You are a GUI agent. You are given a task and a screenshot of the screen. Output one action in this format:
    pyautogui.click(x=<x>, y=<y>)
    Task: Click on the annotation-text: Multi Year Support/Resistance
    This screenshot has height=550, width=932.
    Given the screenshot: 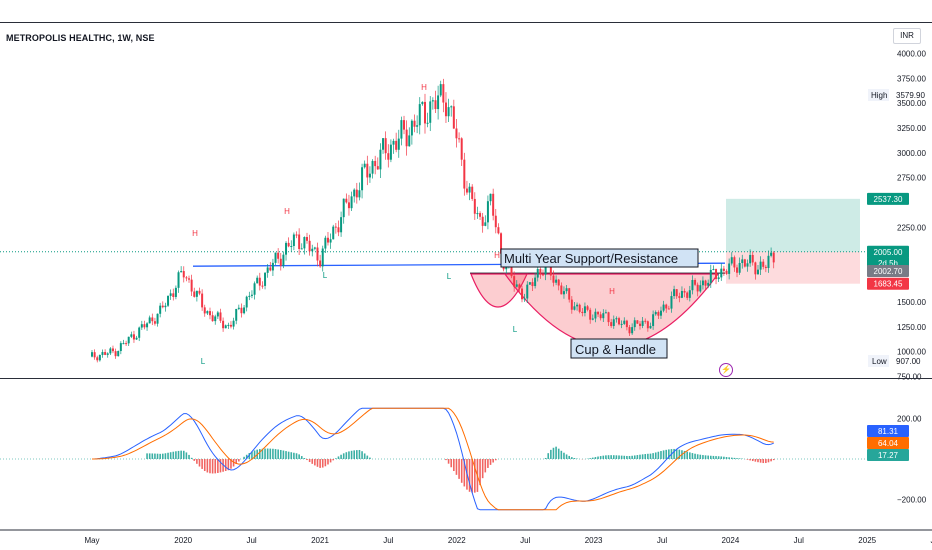 What is the action you would take?
    pyautogui.click(x=591, y=258)
    